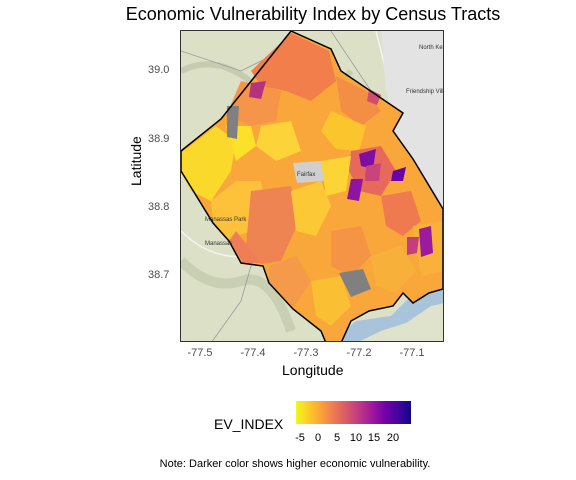 This screenshot has width=576, height=480. What do you see at coordinates (238, 295) in the screenshot?
I see `basemap-terrain` at bounding box center [238, 295].